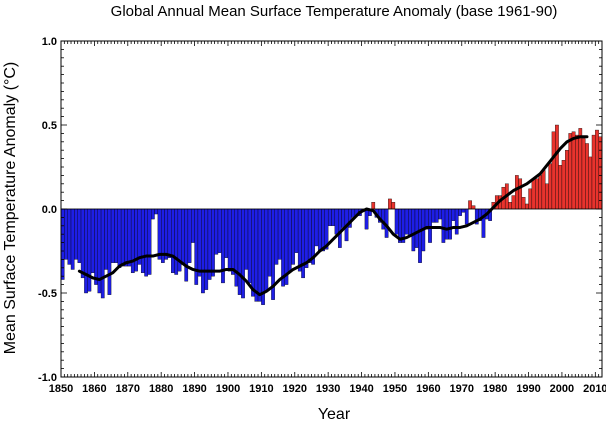 The image size is (606, 424). I want to click on bar-1963, so click(440, 214).